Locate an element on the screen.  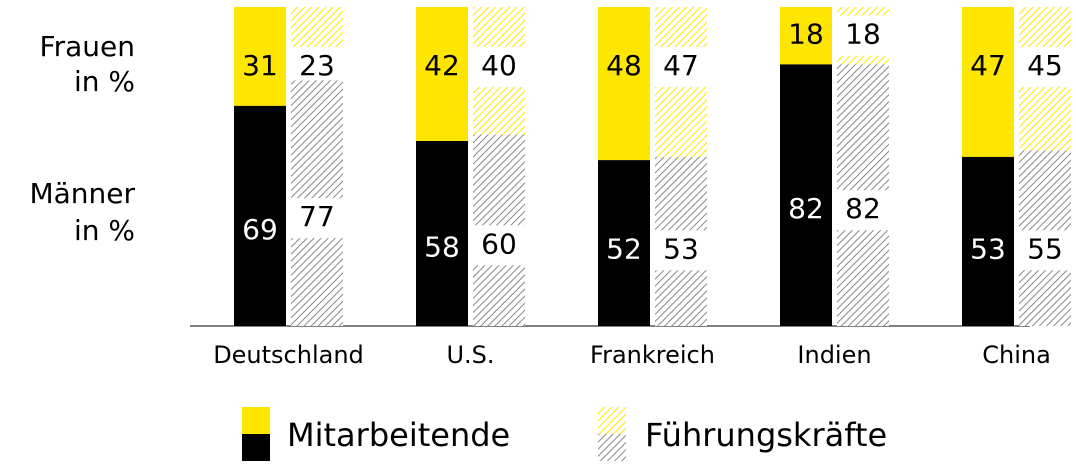
value-label: 48 is located at coordinates (624, 65).